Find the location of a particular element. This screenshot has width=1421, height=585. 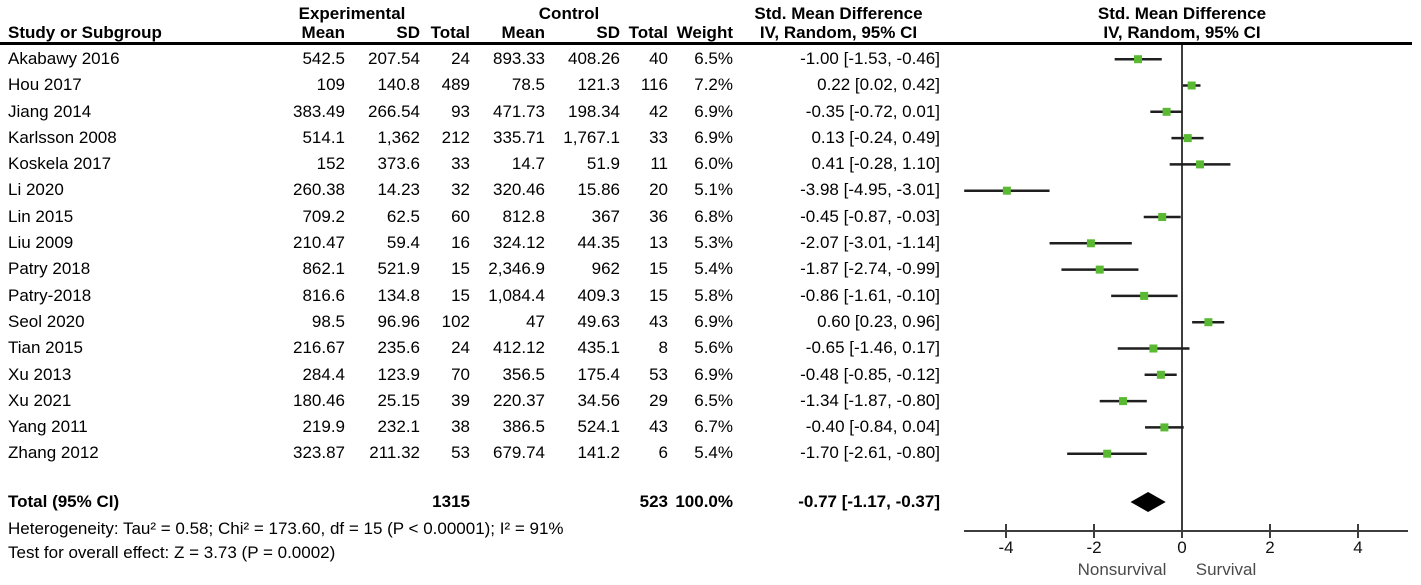

weight: 7.2% is located at coordinates (713, 85).